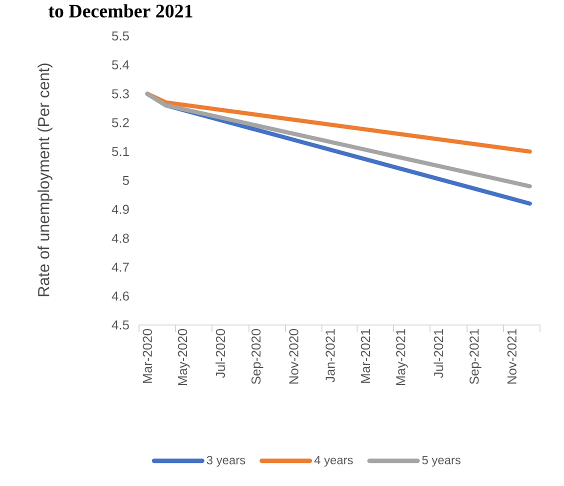  What do you see at coordinates (365, 356) in the screenshot?
I see `x-tick-label: Mar-2021` at bounding box center [365, 356].